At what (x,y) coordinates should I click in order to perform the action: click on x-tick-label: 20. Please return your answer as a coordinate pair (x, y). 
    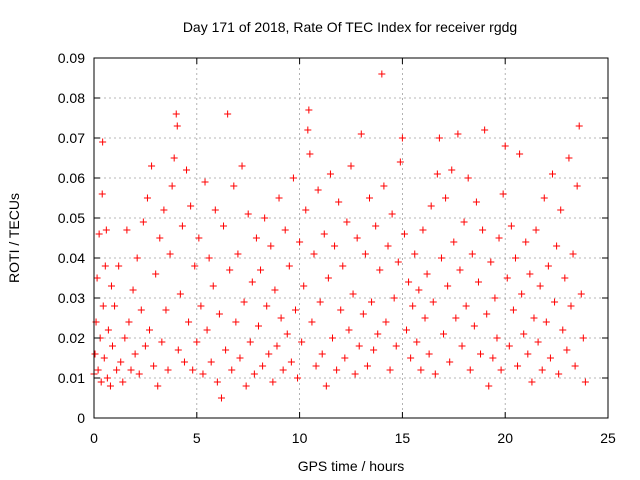
    Looking at the image, I should click on (505, 438).